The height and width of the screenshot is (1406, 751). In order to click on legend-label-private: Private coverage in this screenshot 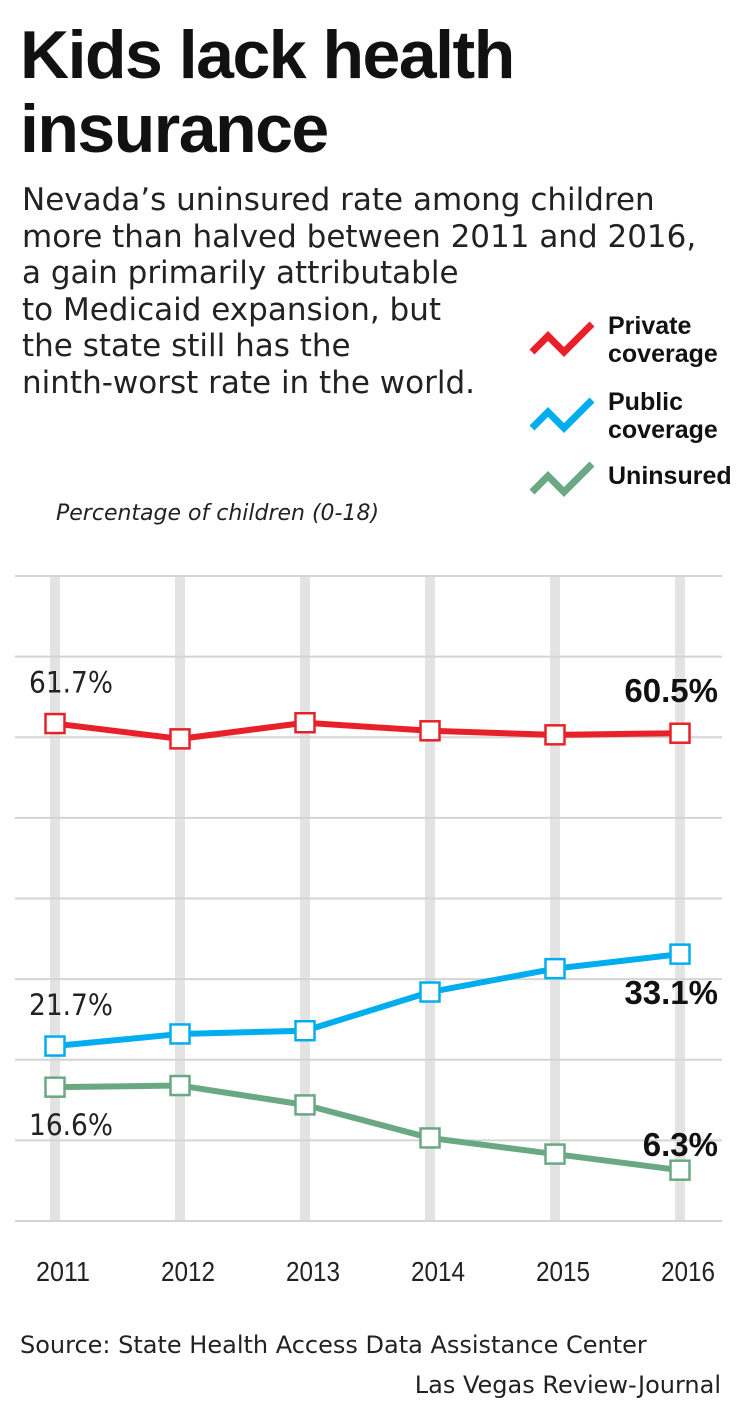, I will do `click(663, 340)`.